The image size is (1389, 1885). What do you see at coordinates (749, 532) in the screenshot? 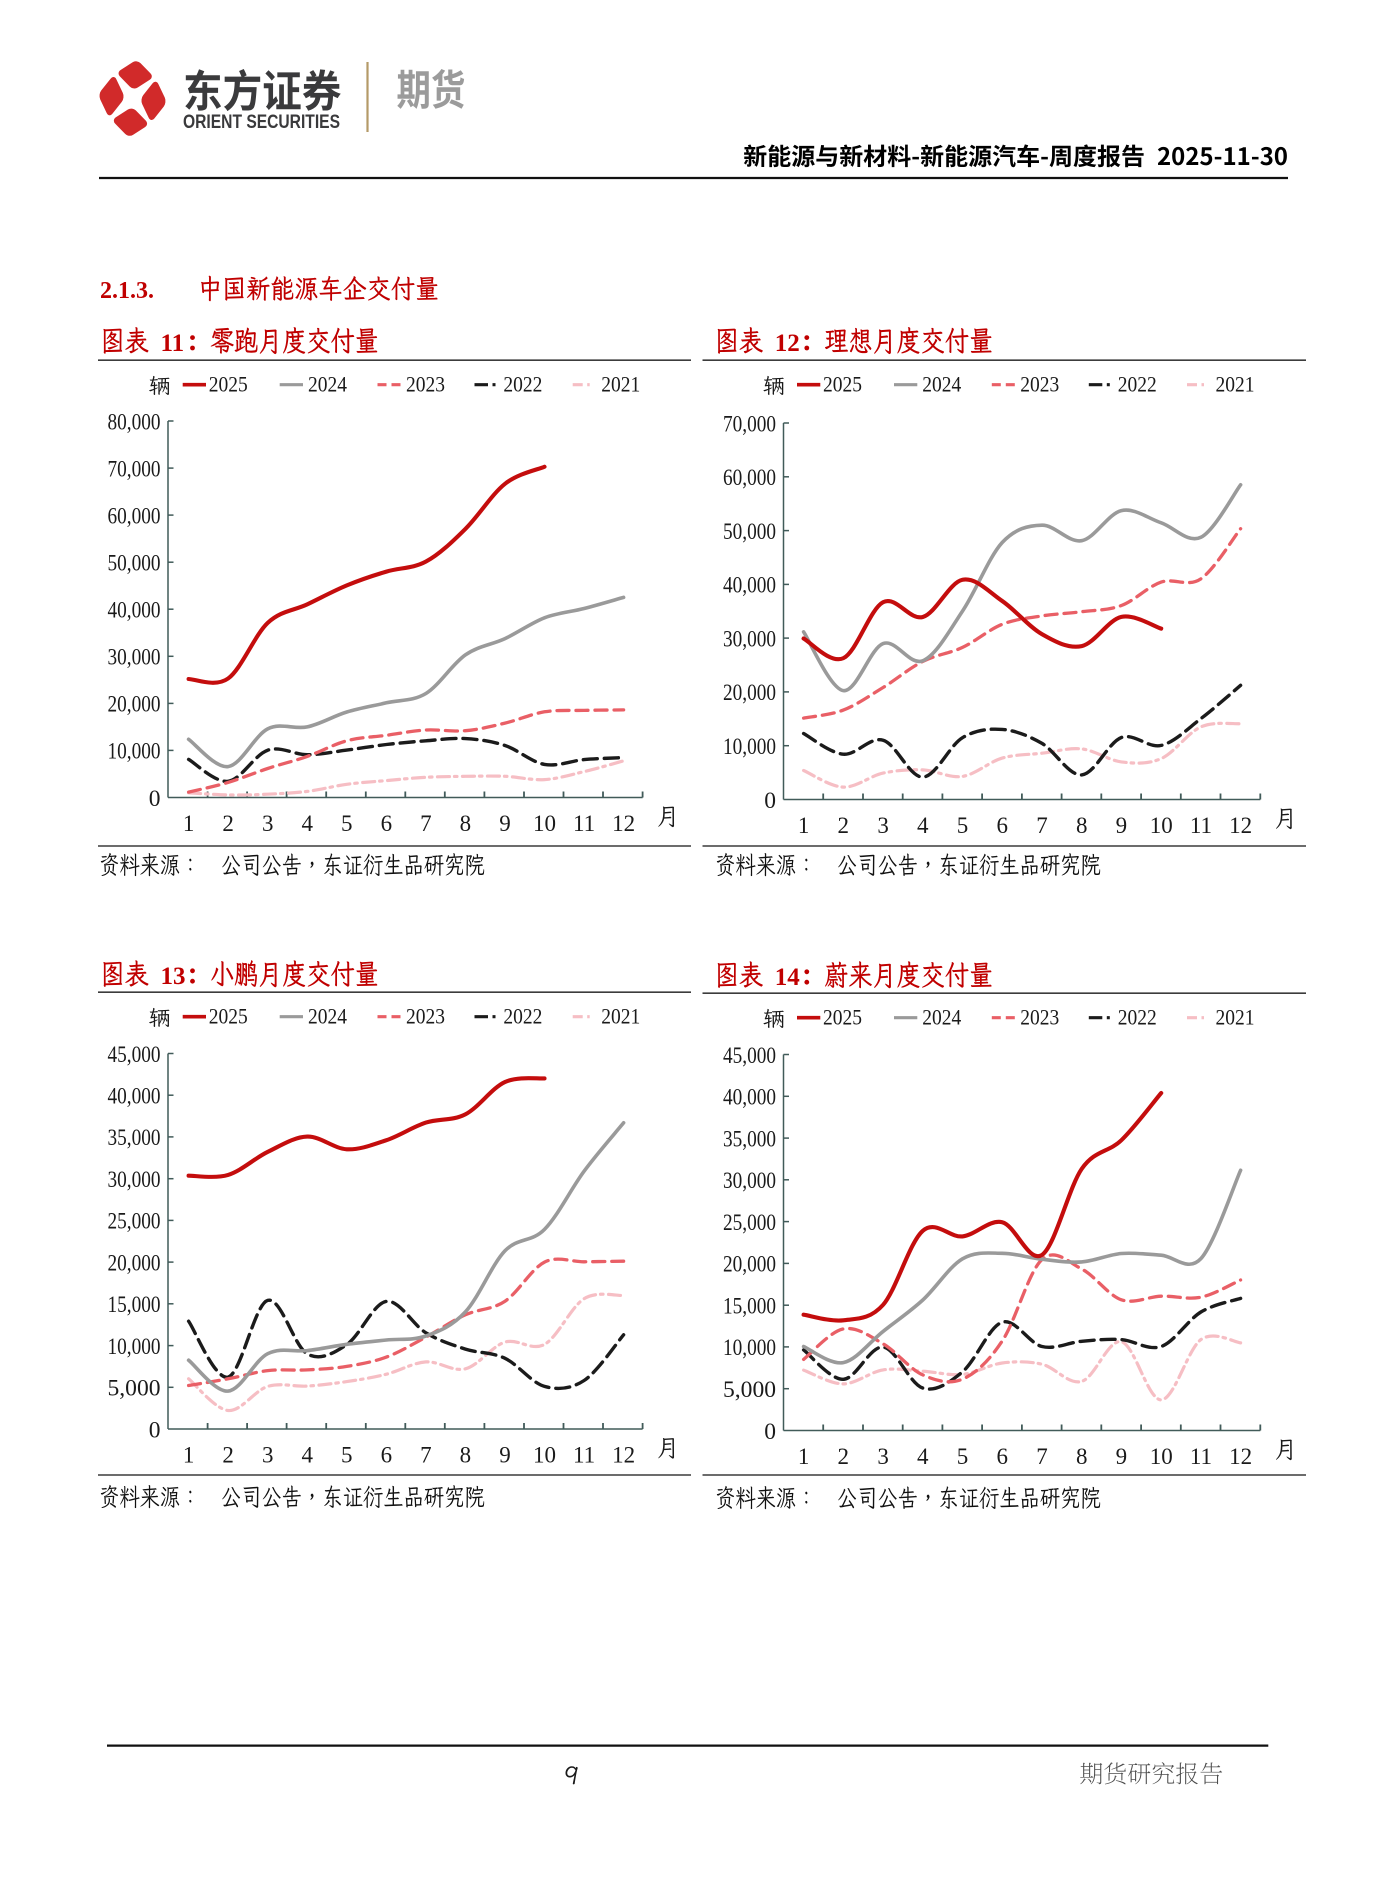
I see `svg-text: 50,000` at bounding box center [749, 532].